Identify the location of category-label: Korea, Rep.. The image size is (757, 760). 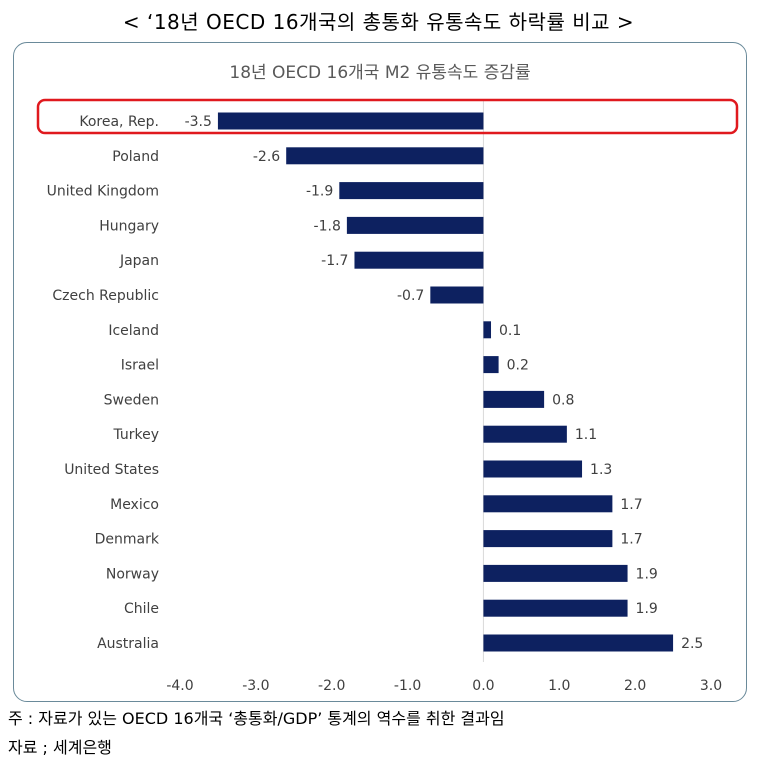
(119, 122).